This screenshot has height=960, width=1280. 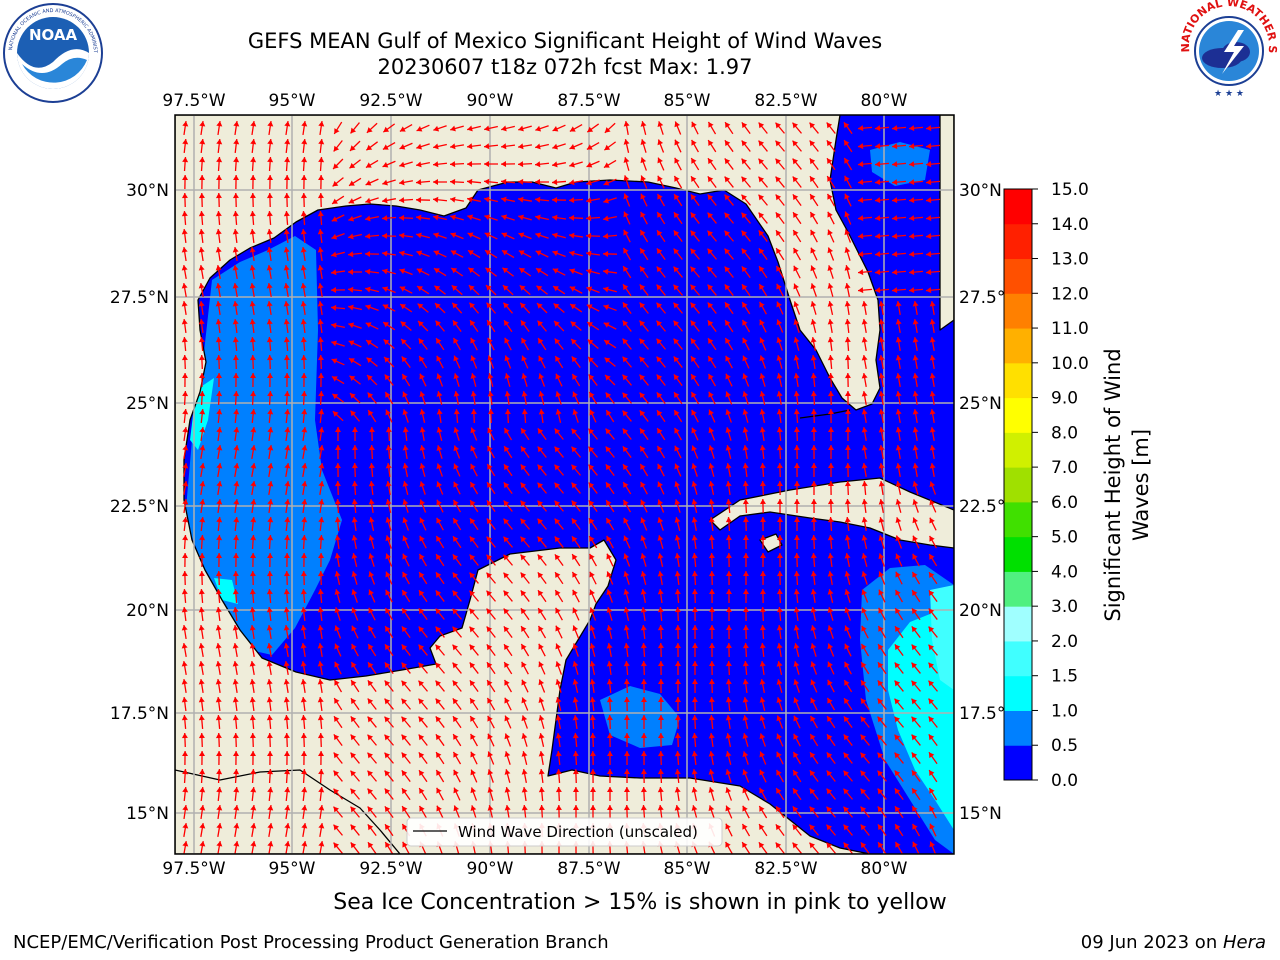 What do you see at coordinates (687, 869) in the screenshot?
I see `lon-tick-label-bottom: 85°W` at bounding box center [687, 869].